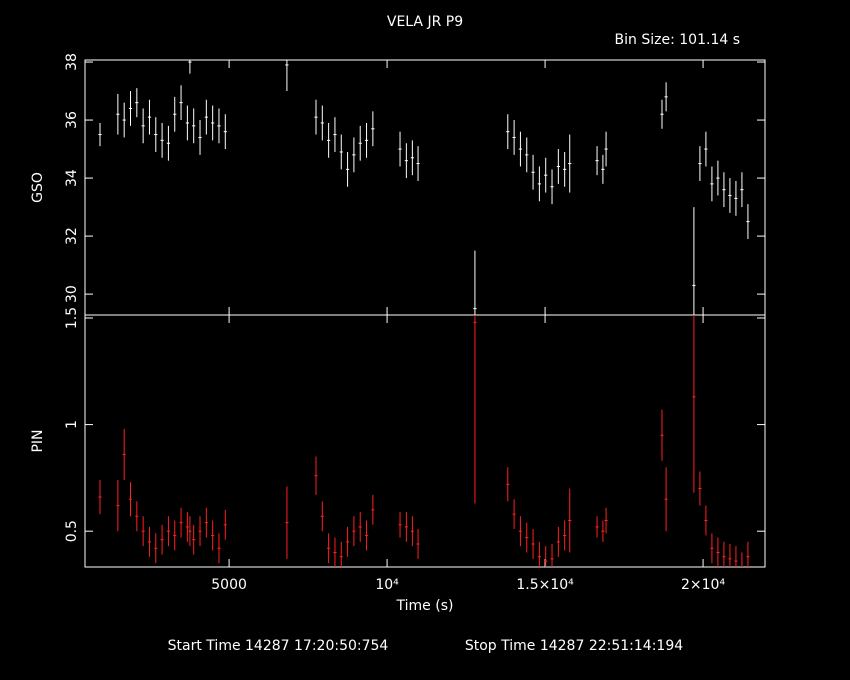  What do you see at coordinates (72, 318) in the screenshot?
I see `y-tick-label: 1.5` at bounding box center [72, 318].